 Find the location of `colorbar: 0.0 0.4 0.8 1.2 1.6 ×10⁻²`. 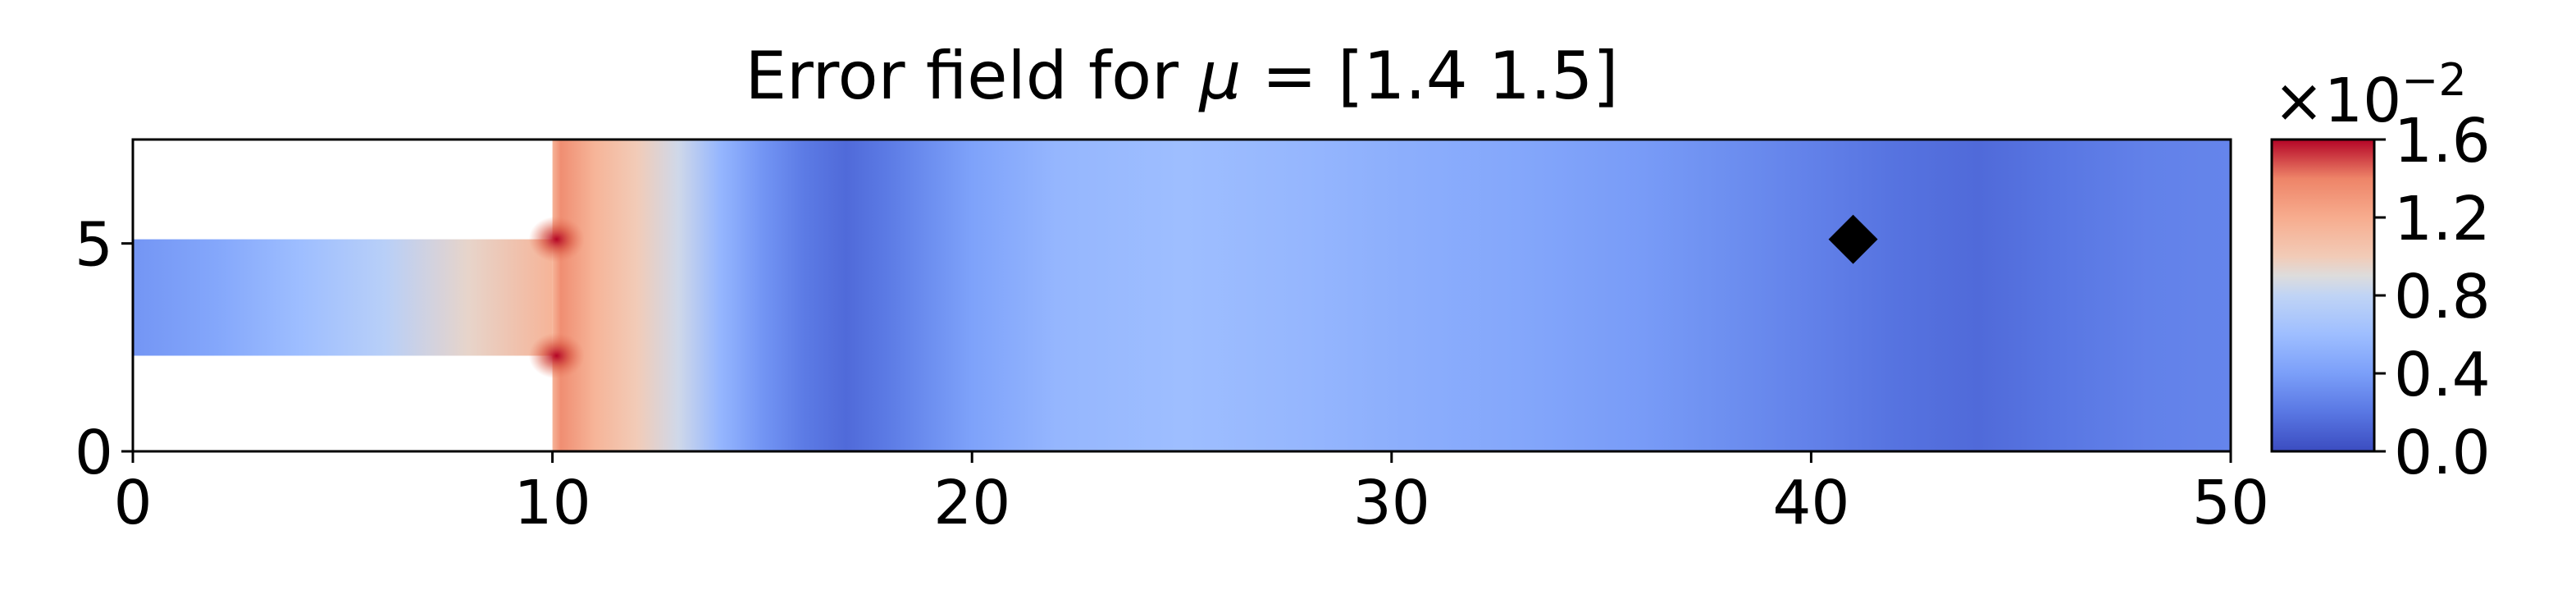

colorbar: 0.0 0.4 0.8 1.2 1.6 ×10⁻² is located at coordinates (2380, 271).